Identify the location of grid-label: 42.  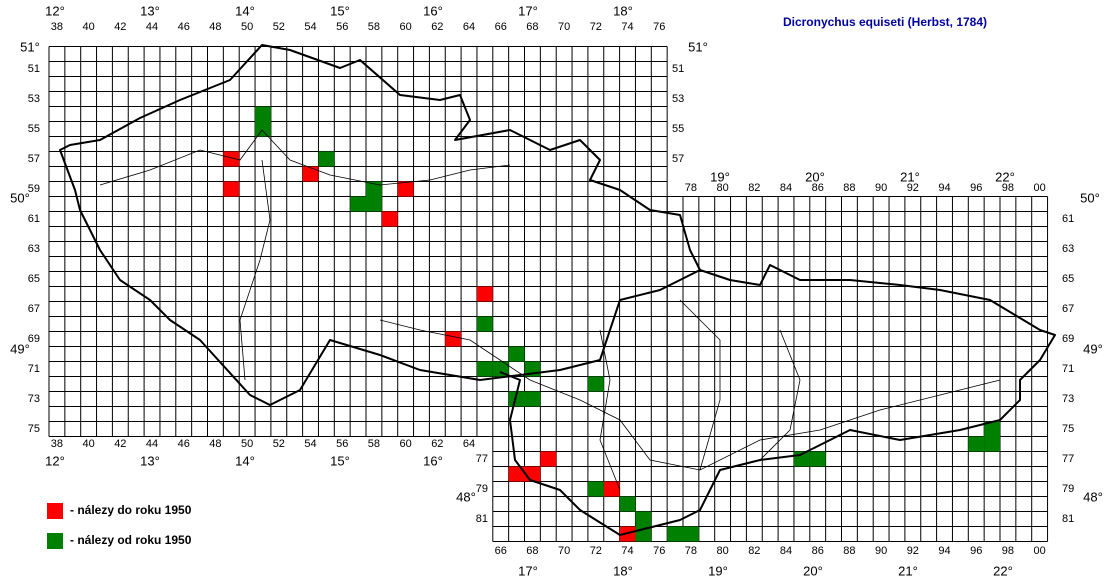
(120, 27).